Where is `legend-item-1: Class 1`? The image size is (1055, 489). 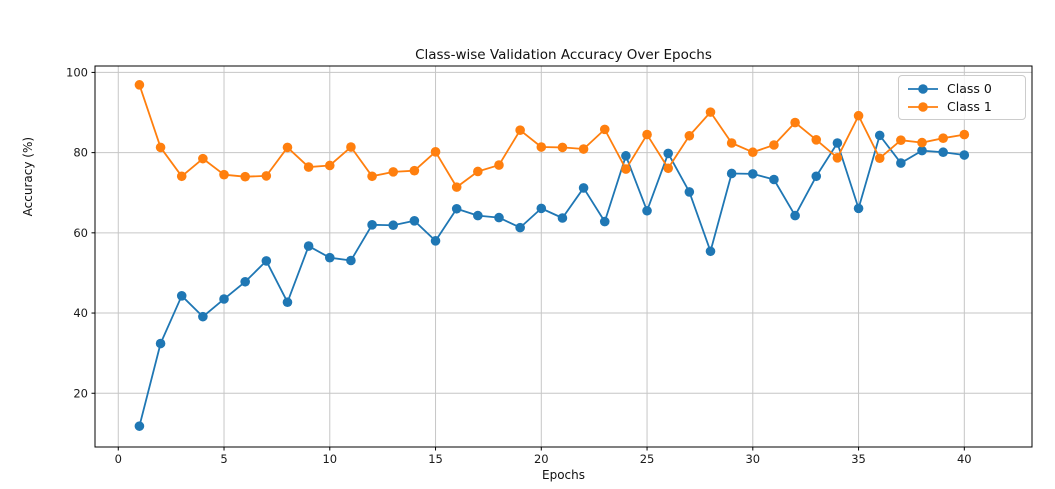 legend-item-1: Class 1 is located at coordinates (961, 106).